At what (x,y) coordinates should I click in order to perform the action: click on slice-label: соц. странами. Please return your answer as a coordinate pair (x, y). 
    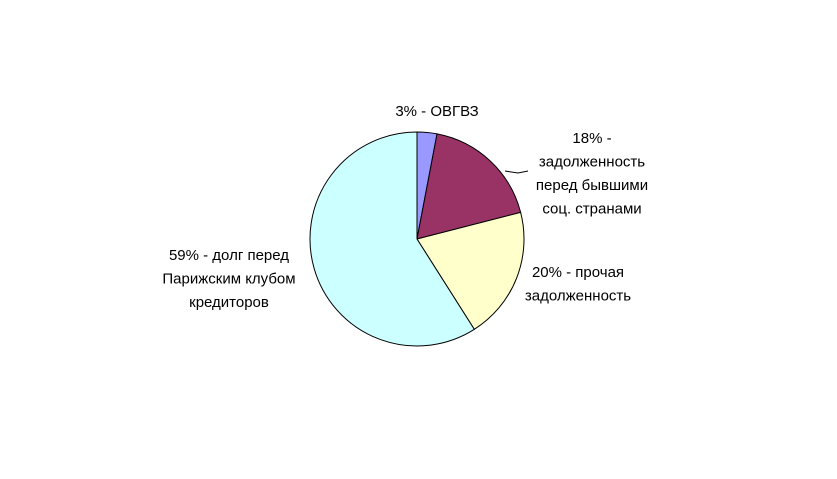
    Looking at the image, I should click on (591, 208).